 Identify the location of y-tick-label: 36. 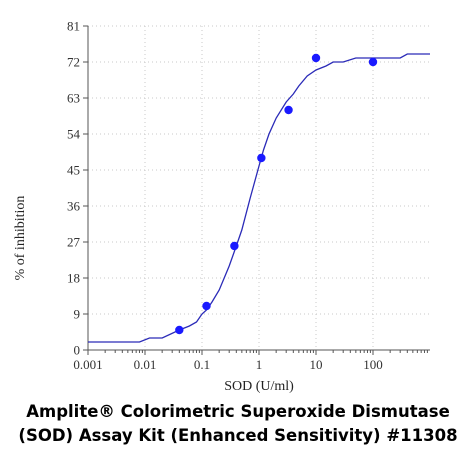
(74, 206).